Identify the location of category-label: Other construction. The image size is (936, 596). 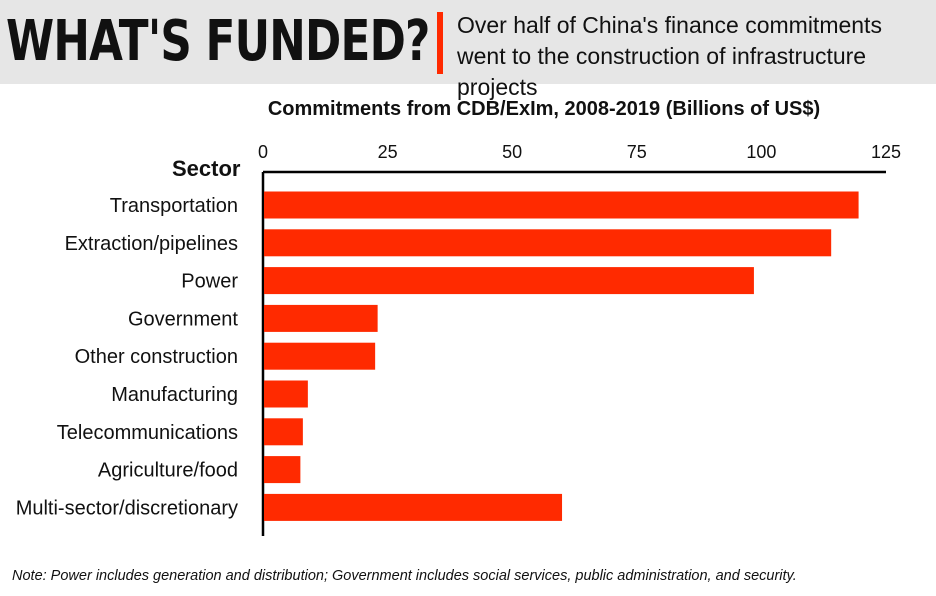
(156, 357).